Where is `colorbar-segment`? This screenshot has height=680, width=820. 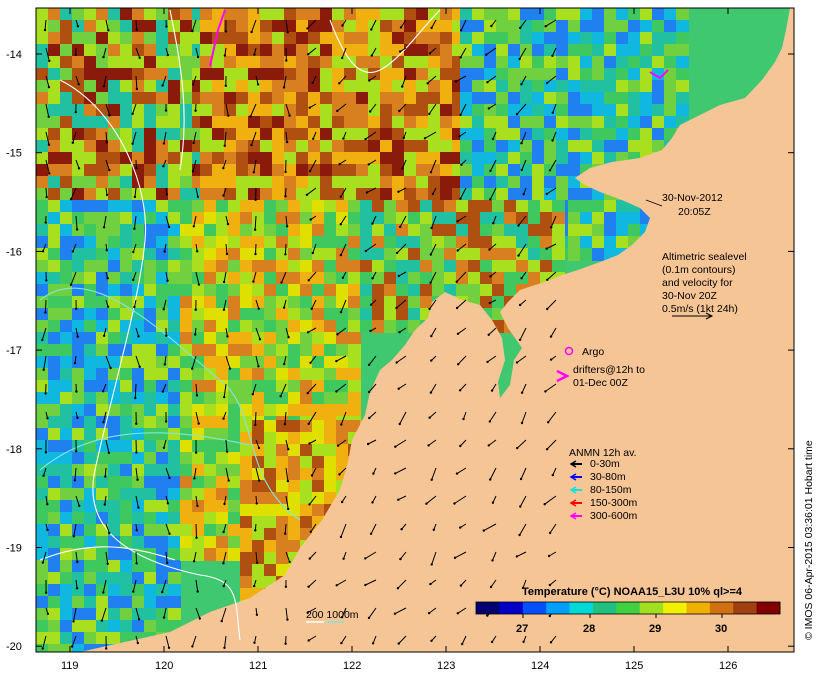 colorbar-segment is located at coordinates (768, 608).